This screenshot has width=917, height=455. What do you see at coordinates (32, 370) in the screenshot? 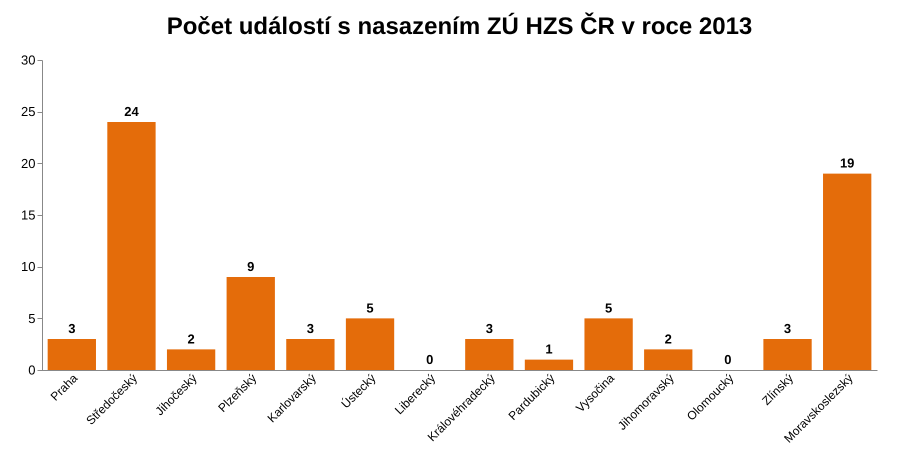
I see `y-tick-label: 0` at bounding box center [32, 370].